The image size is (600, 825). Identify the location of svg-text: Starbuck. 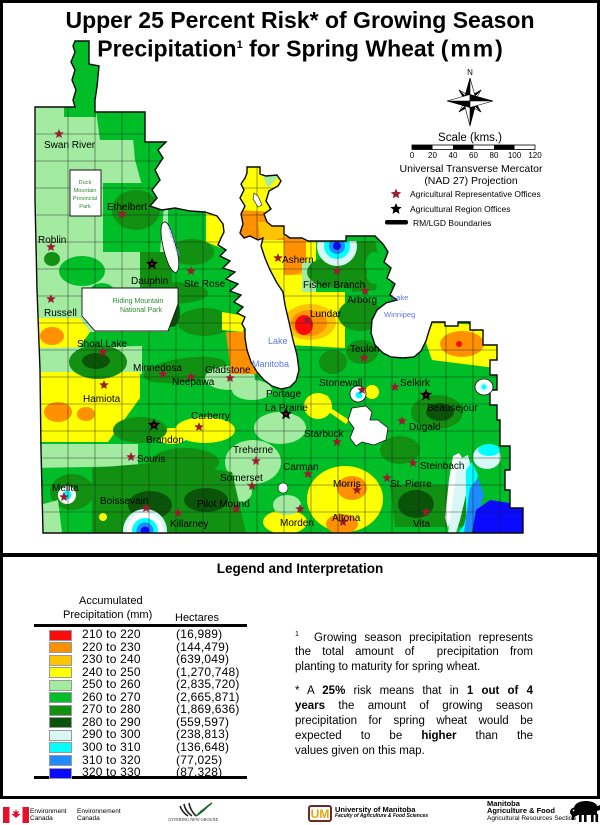
(324, 434).